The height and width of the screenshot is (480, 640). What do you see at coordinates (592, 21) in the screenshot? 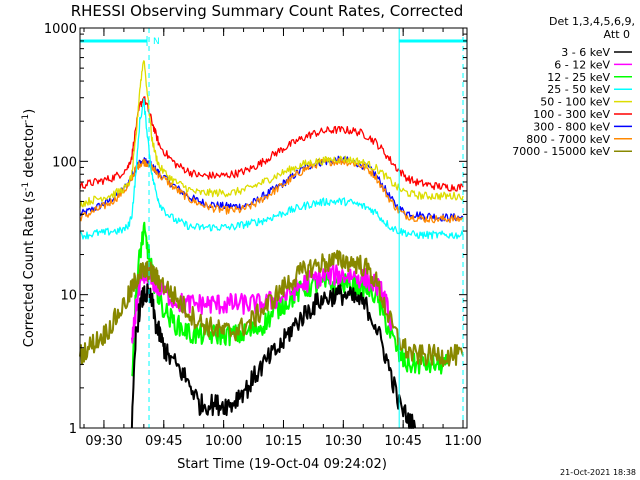
I see `legend-header-1: Det 1,3,4,5,6,9,` at bounding box center [592, 21].